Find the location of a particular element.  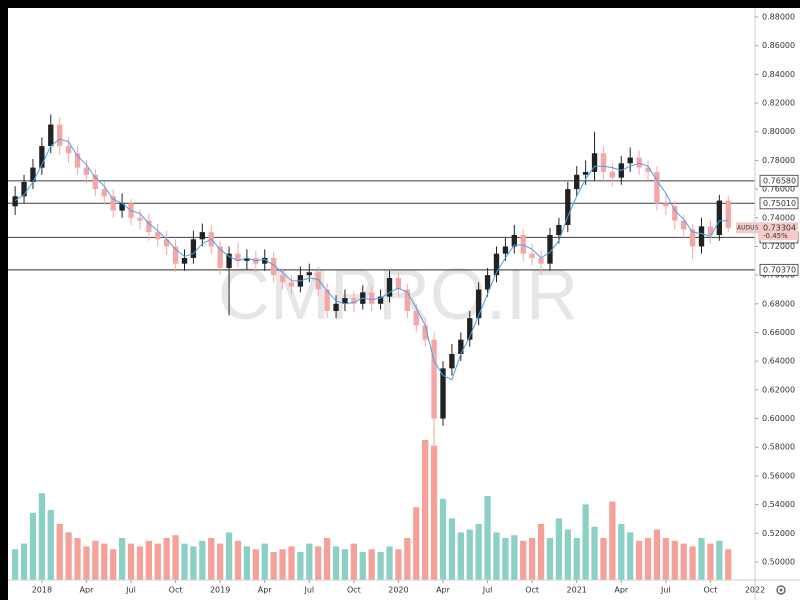

y-tick-label: 0.60000 is located at coordinates (778, 418).